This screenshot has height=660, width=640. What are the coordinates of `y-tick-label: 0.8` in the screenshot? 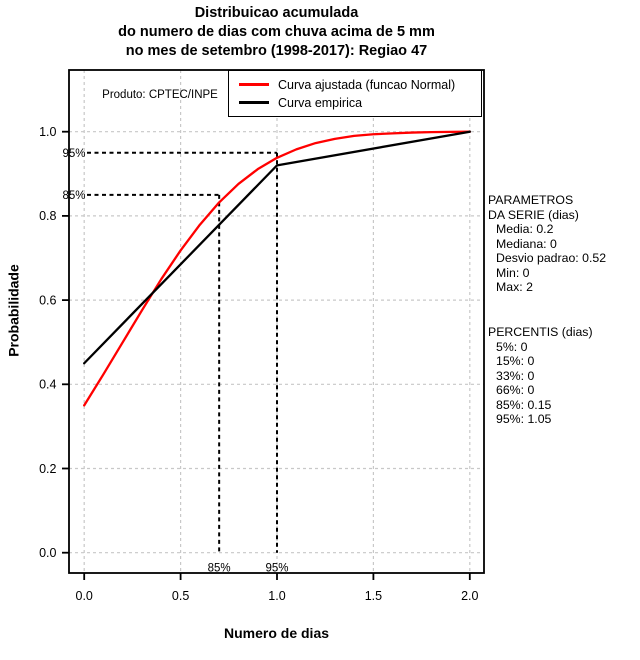 It's located at (47, 216).